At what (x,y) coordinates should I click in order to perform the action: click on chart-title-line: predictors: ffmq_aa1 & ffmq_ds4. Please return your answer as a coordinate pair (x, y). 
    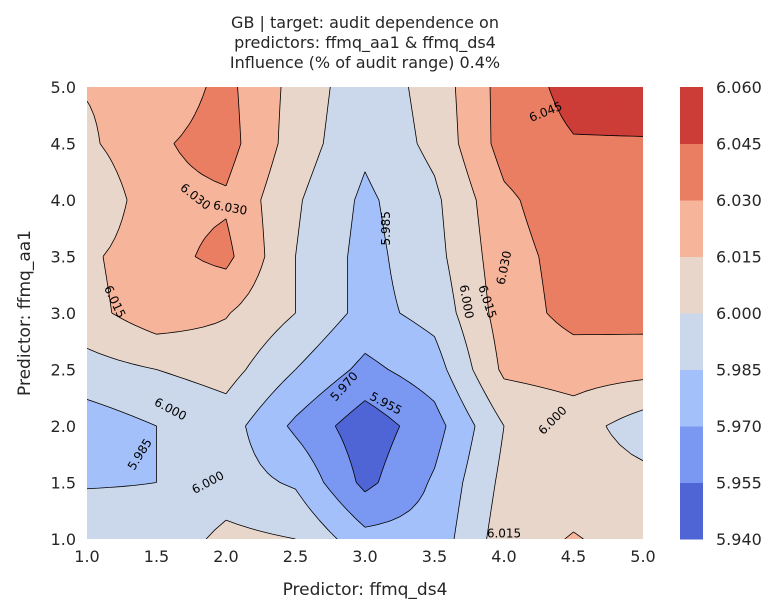
    Looking at the image, I should click on (365, 43).